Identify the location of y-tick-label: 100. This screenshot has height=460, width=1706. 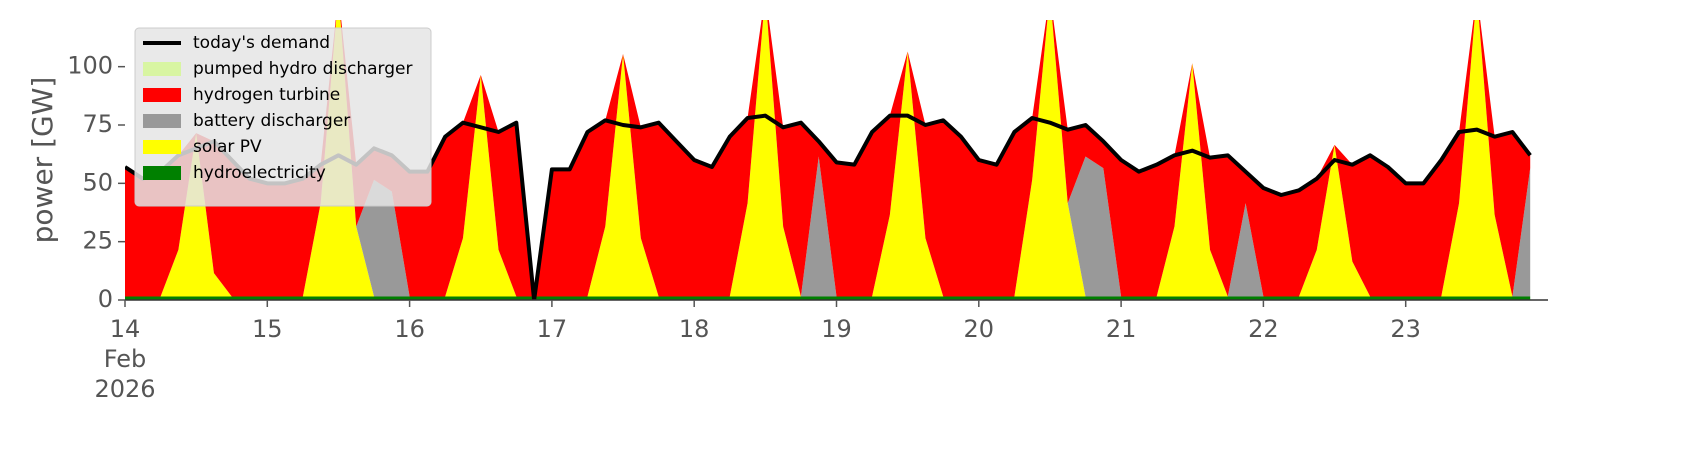
(90, 66).